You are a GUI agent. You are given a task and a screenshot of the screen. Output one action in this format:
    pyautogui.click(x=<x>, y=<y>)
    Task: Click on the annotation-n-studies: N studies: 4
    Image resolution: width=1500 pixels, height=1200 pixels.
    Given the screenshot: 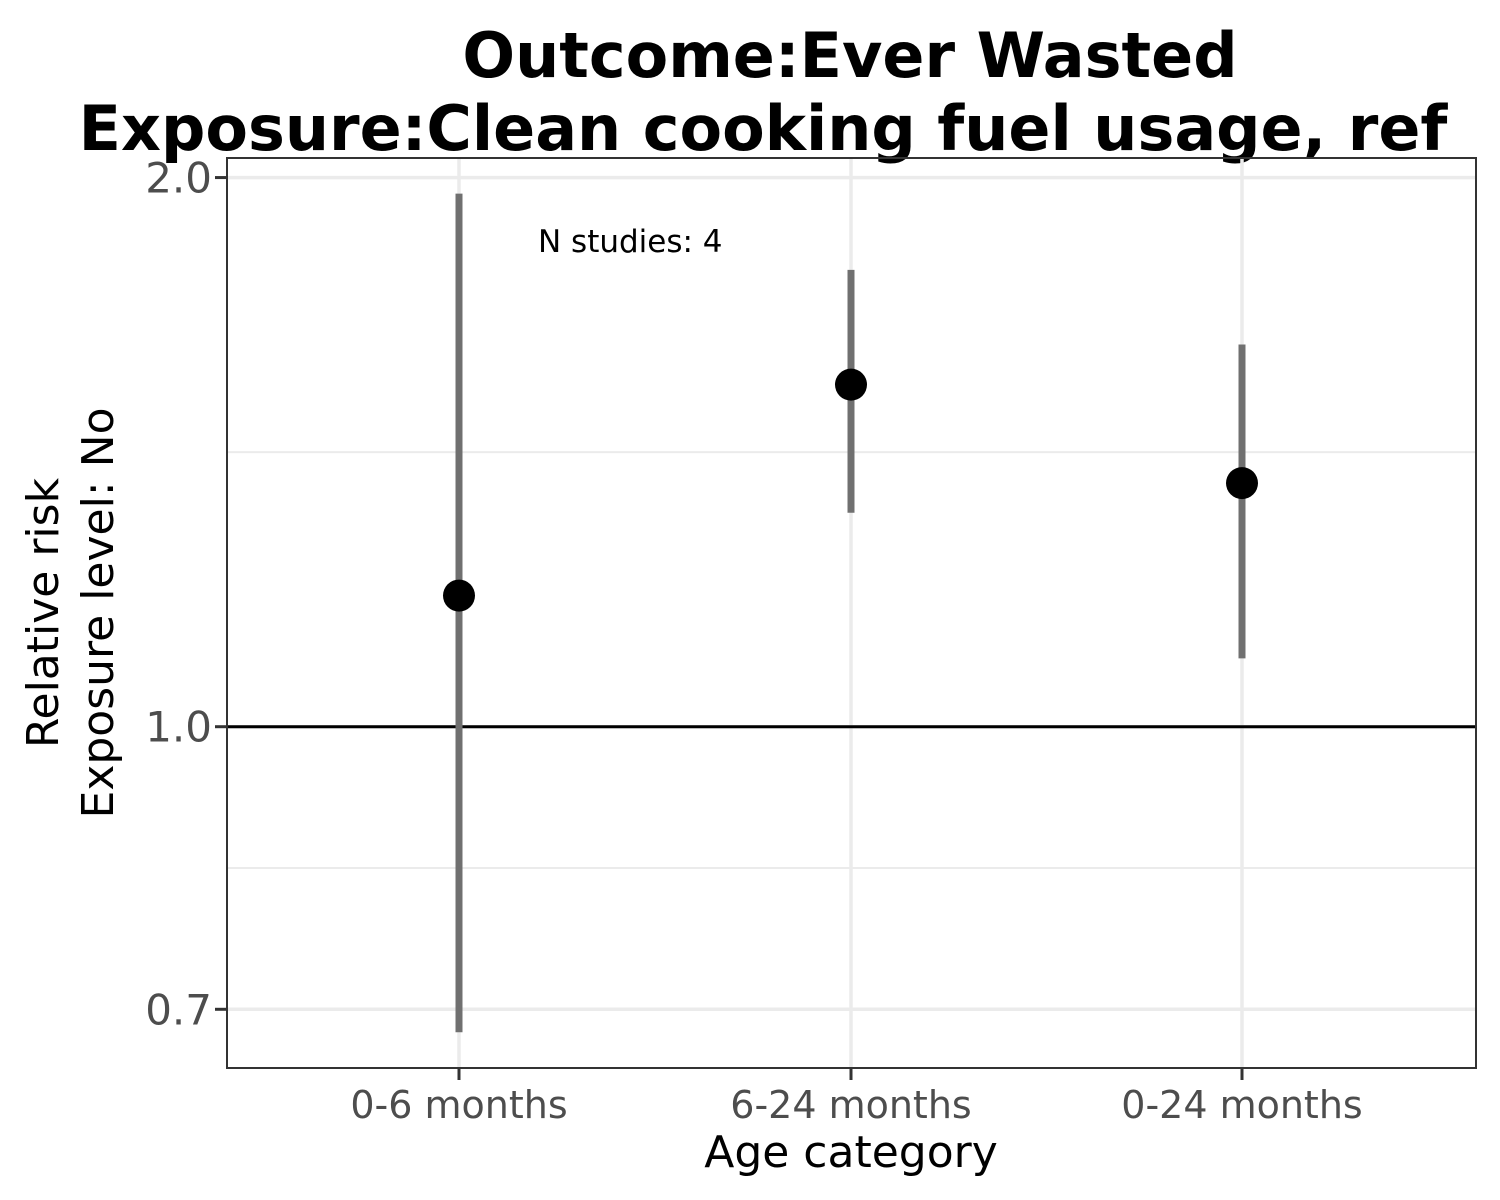 What is the action you would take?
    pyautogui.click(x=630, y=242)
    